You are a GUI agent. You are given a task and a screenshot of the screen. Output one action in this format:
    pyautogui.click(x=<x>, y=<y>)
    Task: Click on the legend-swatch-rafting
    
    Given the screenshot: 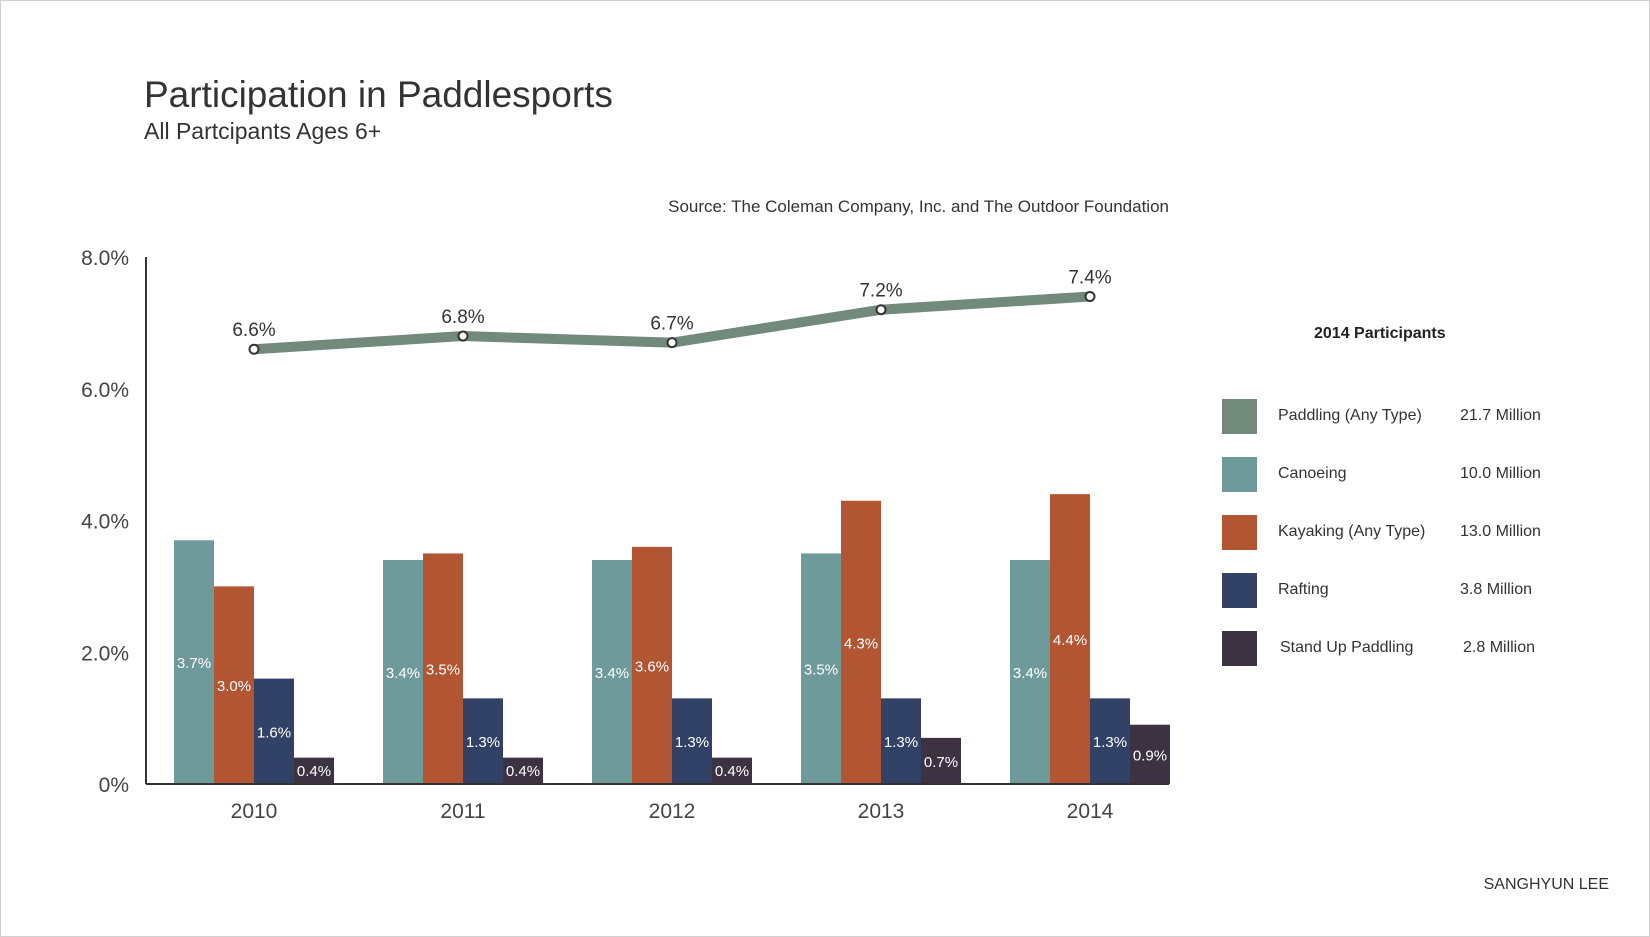 What is the action you would take?
    pyautogui.click(x=1239, y=590)
    